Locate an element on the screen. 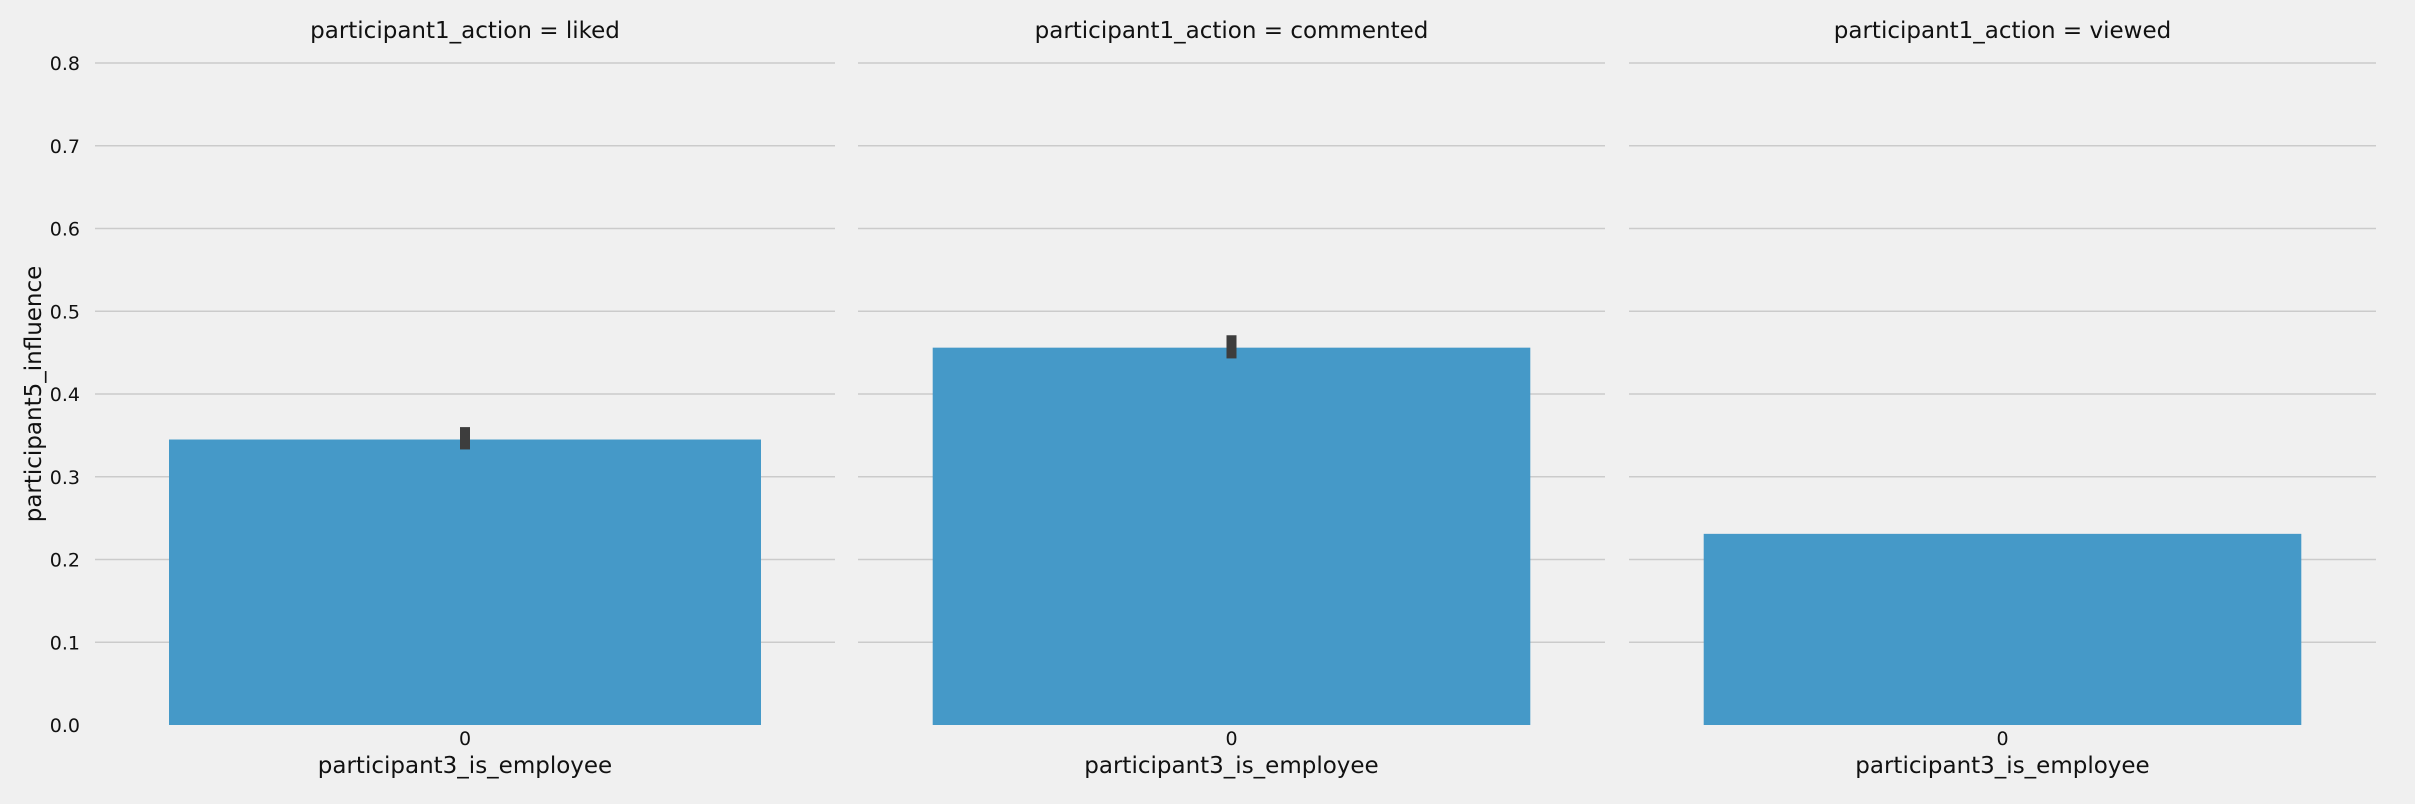 Image resolution: width=2415 pixels, height=804 pixels. y-axis-label: participant5_influence is located at coordinates (34, 394).